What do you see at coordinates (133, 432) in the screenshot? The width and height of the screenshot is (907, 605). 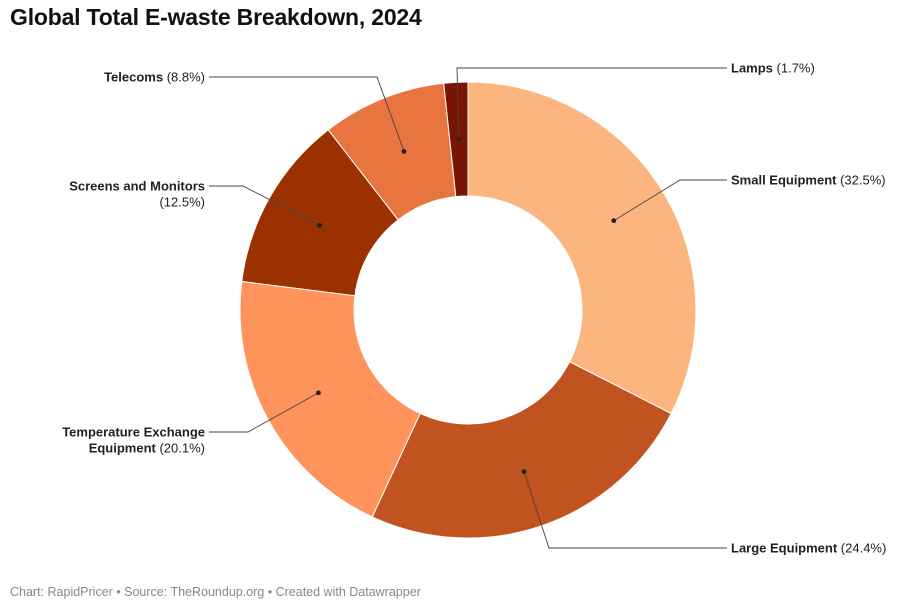 I see `slice-label: Temperature Exchange` at bounding box center [133, 432].